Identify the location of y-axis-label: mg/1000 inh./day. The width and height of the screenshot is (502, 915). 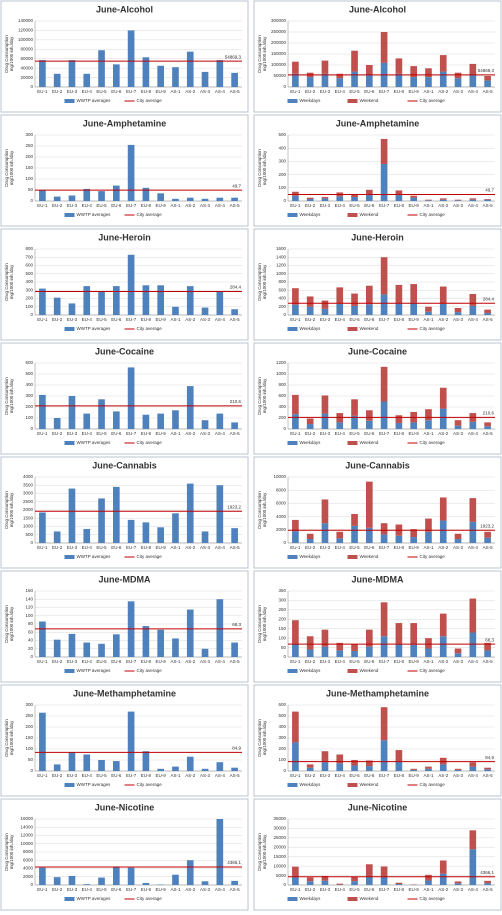
(11, 851).